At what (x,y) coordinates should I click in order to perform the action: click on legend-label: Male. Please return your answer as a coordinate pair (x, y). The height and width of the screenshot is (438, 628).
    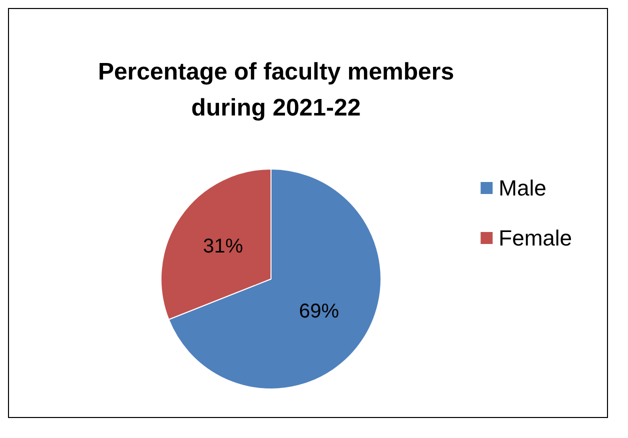
    Looking at the image, I should click on (522, 188).